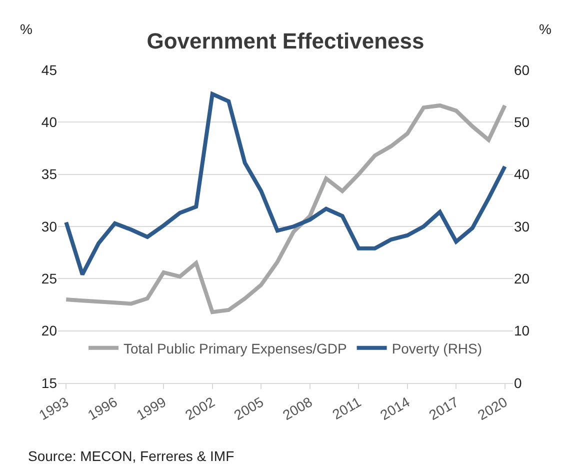 This screenshot has height=473, width=571. Describe the element at coordinates (522, 278) in the screenshot. I see `y2-tick-label: 20` at that location.